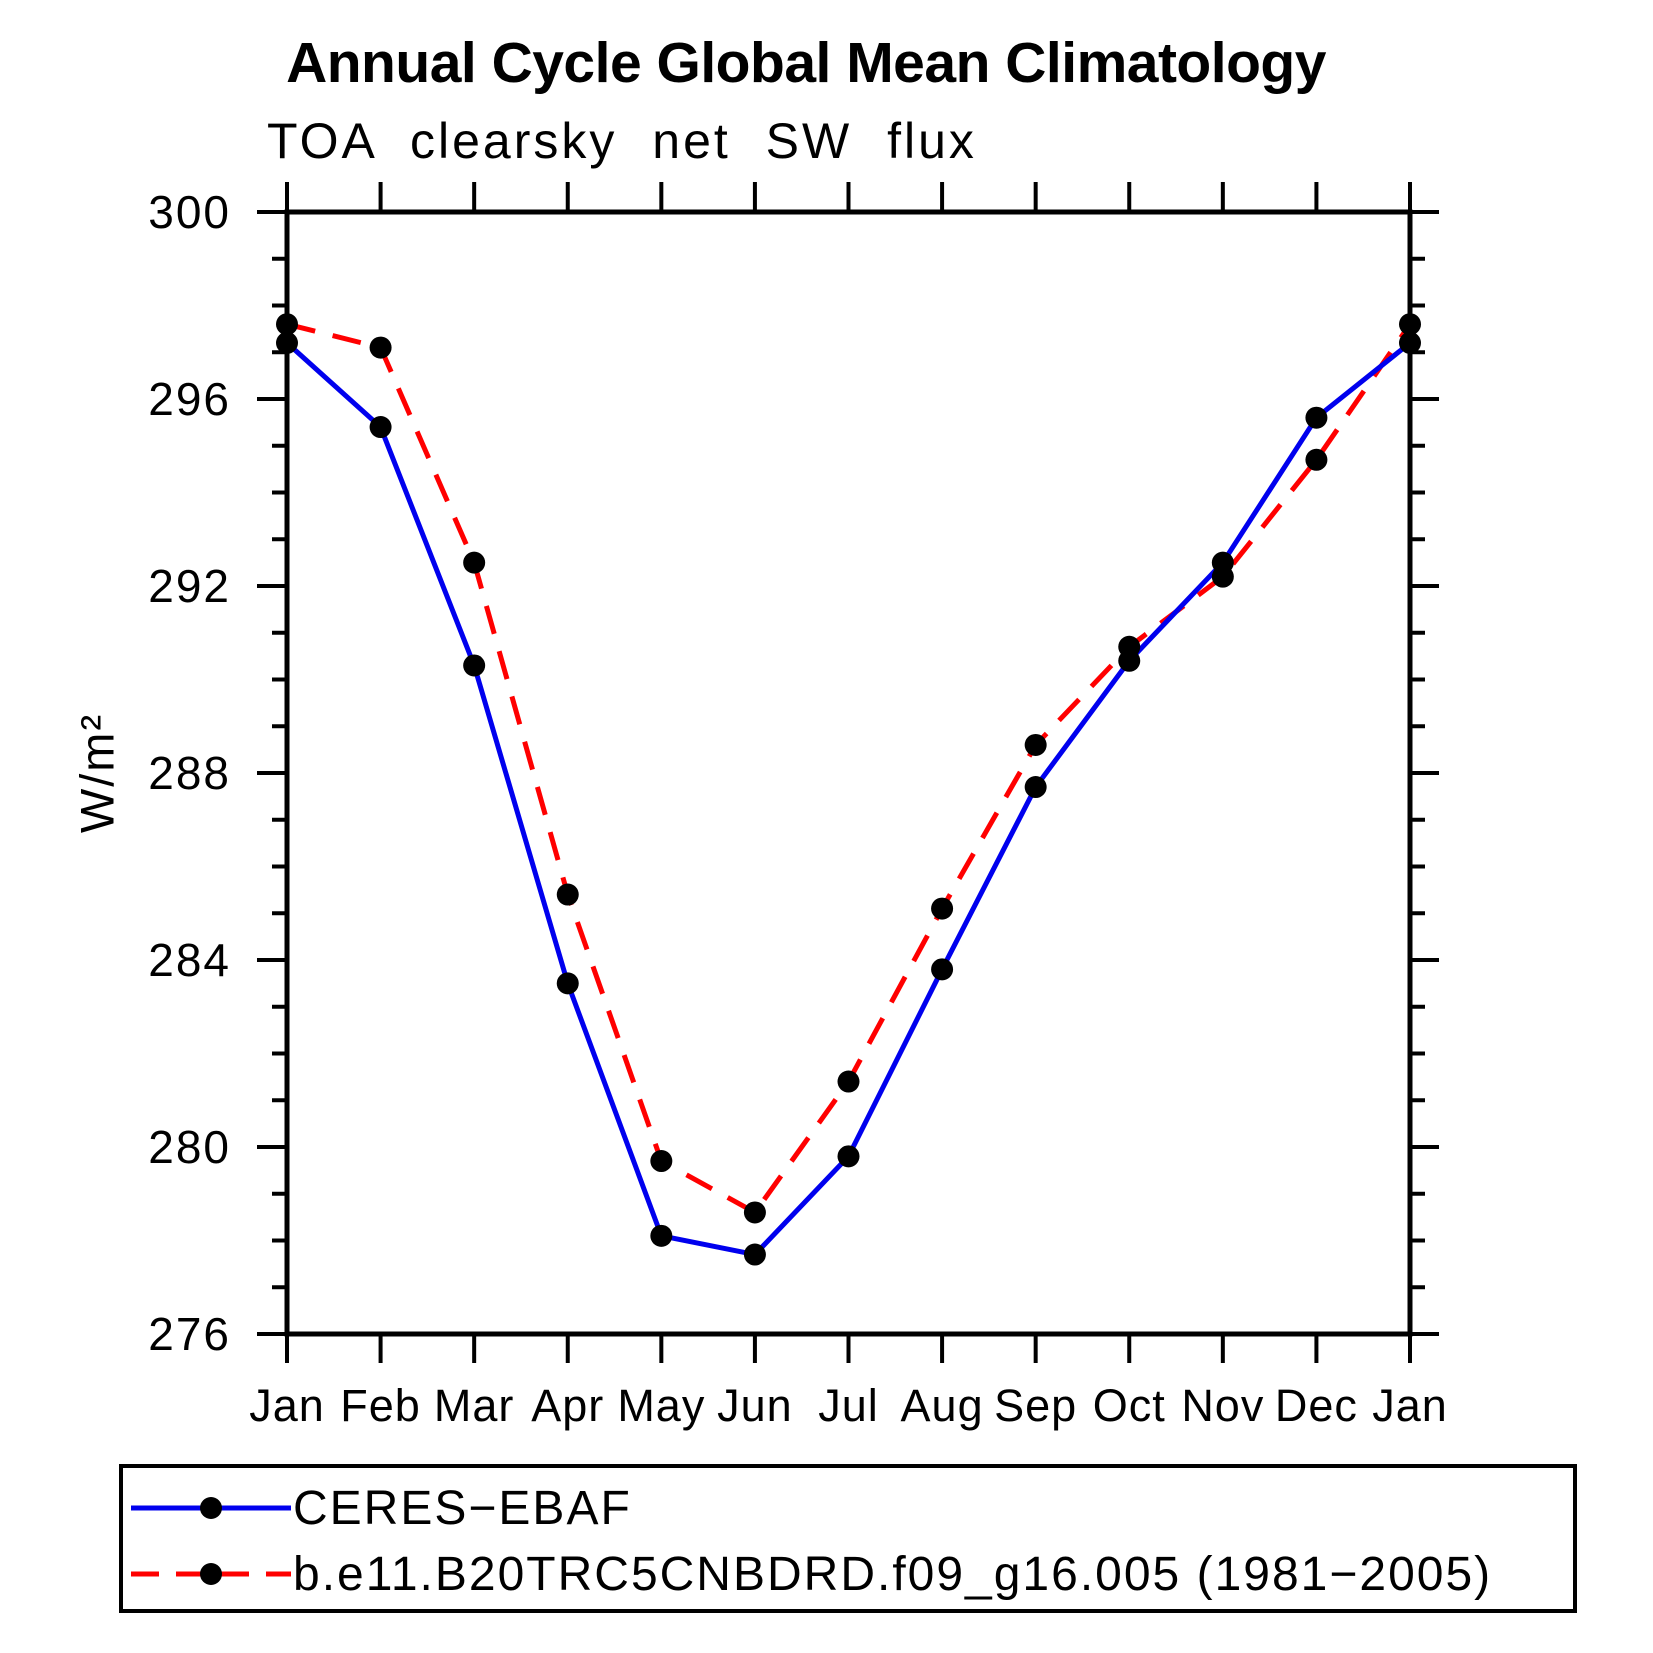  I want to click on y-tick-label-292: 292, so click(189, 586).